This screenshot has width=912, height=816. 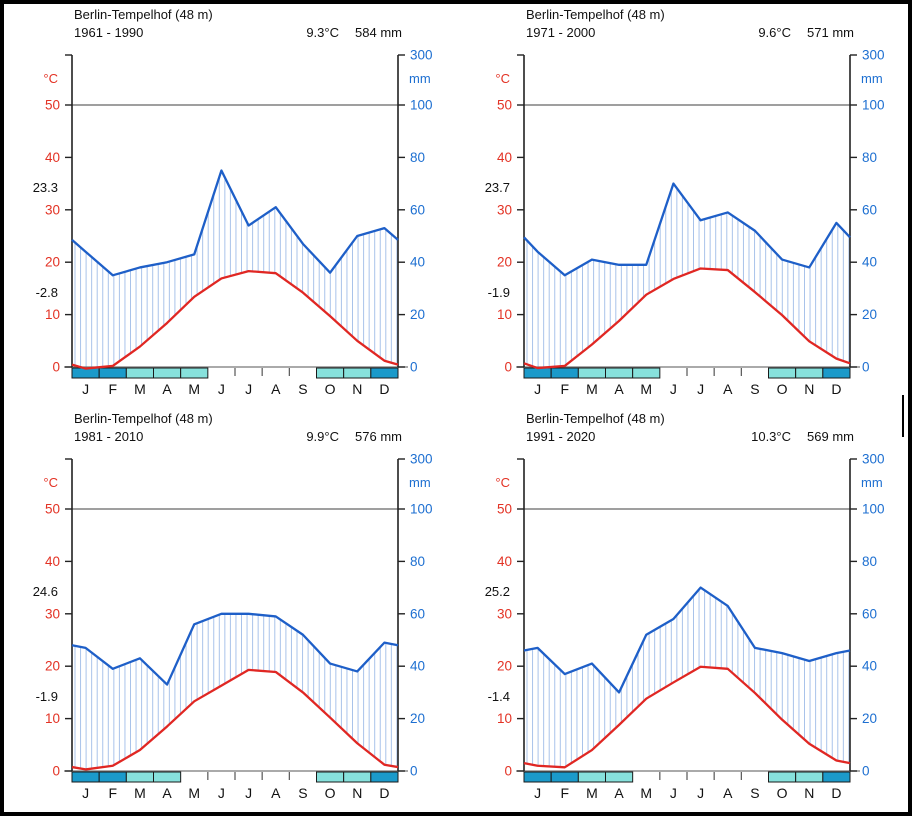 I want to click on annual-precip-value: 569 mm, so click(x=830, y=436).